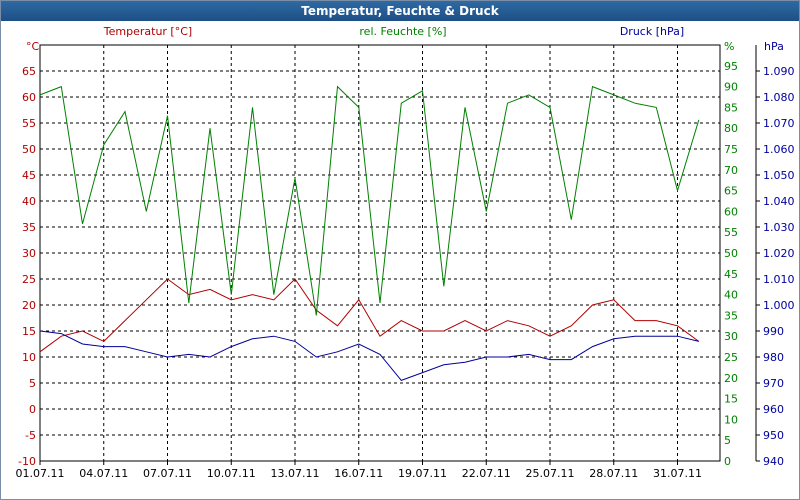 This screenshot has width=800, height=500. I want to click on humidity-tick-label: 55, so click(731, 232).